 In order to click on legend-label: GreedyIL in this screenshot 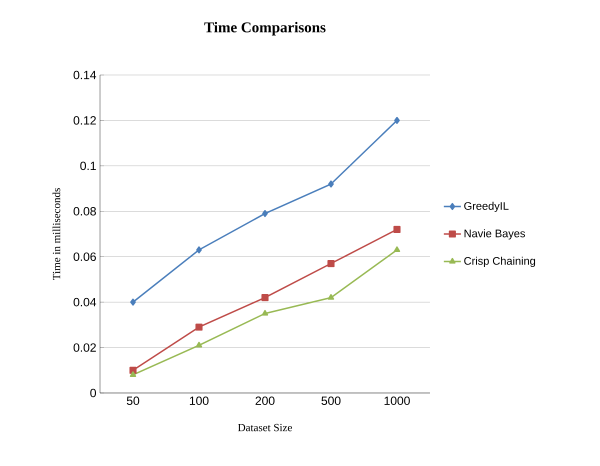, I will do `click(486, 207)`.